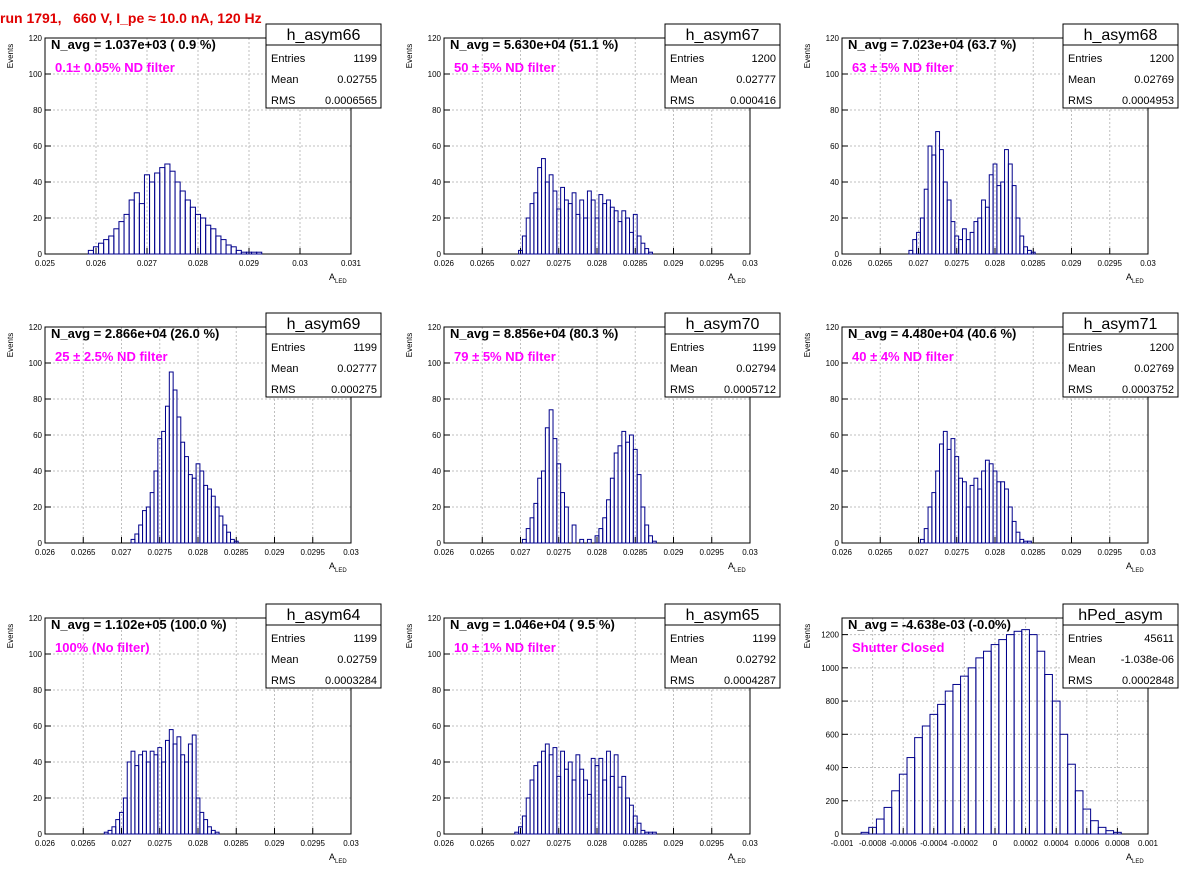  I want to click on x-tick-label: 0.0295, so click(313, 843).